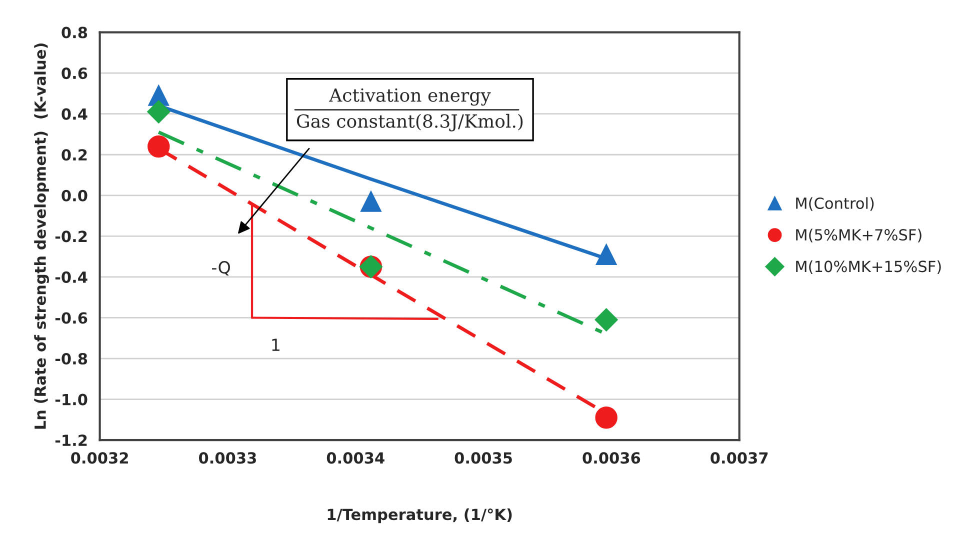  What do you see at coordinates (75, 32) in the screenshot?
I see `y-tick-label: 0.8` at bounding box center [75, 32].